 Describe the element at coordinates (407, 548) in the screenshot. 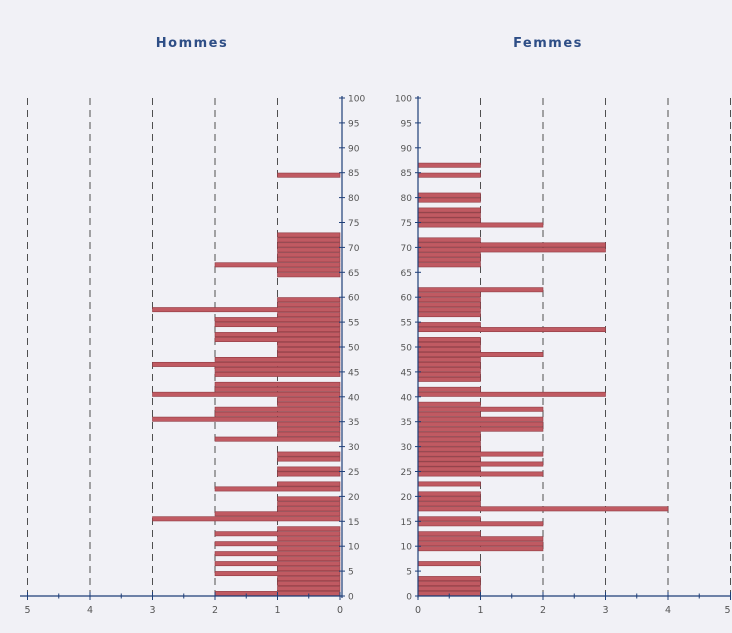

I see `femmes-ytick-label-10: 10` at that location.